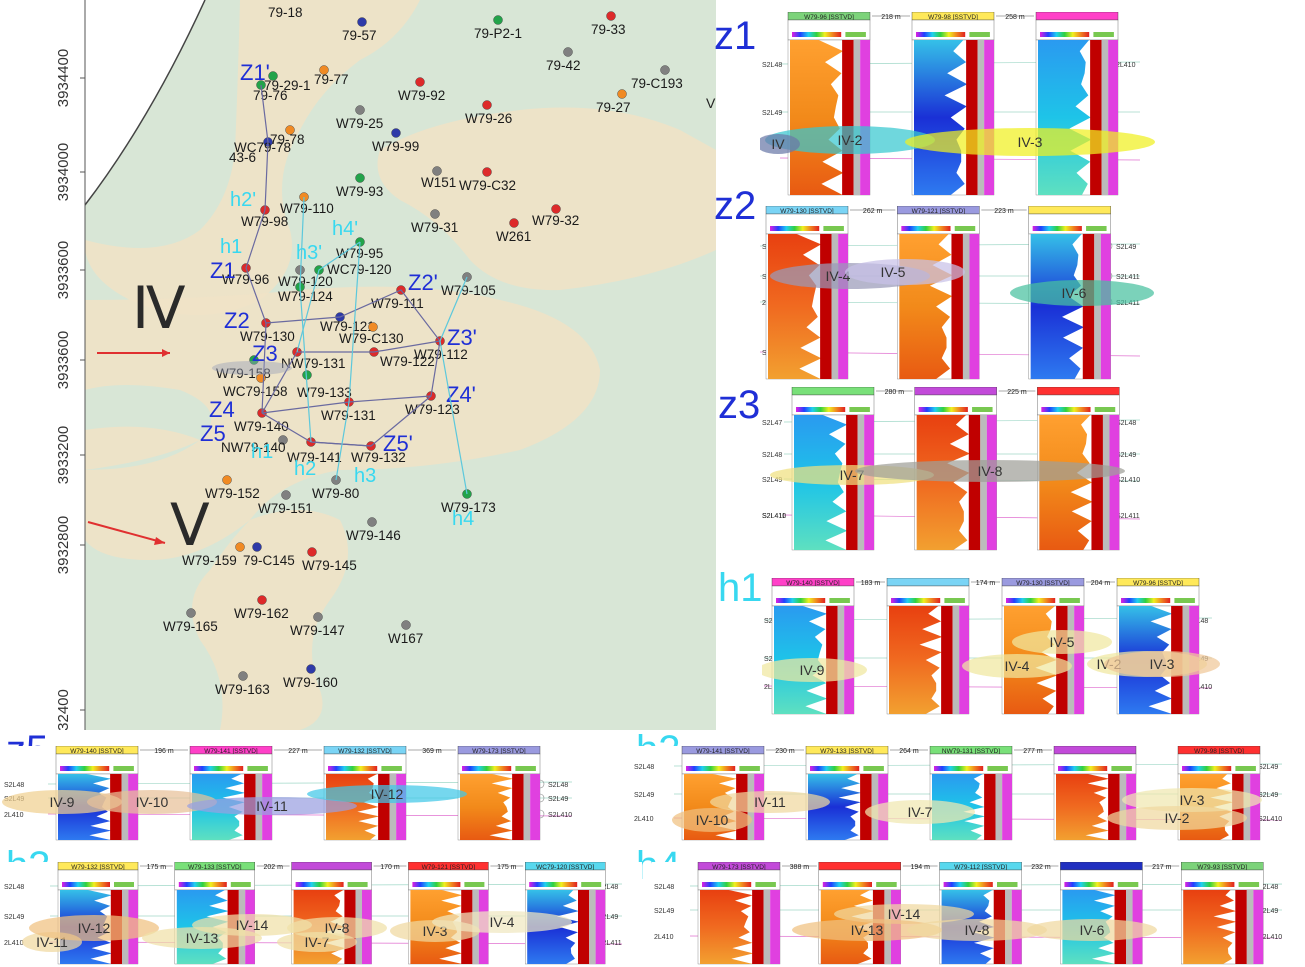 The image size is (1305, 967). Describe the element at coordinates (398, 443) in the screenshot. I see `section-label: Z5'` at that location.